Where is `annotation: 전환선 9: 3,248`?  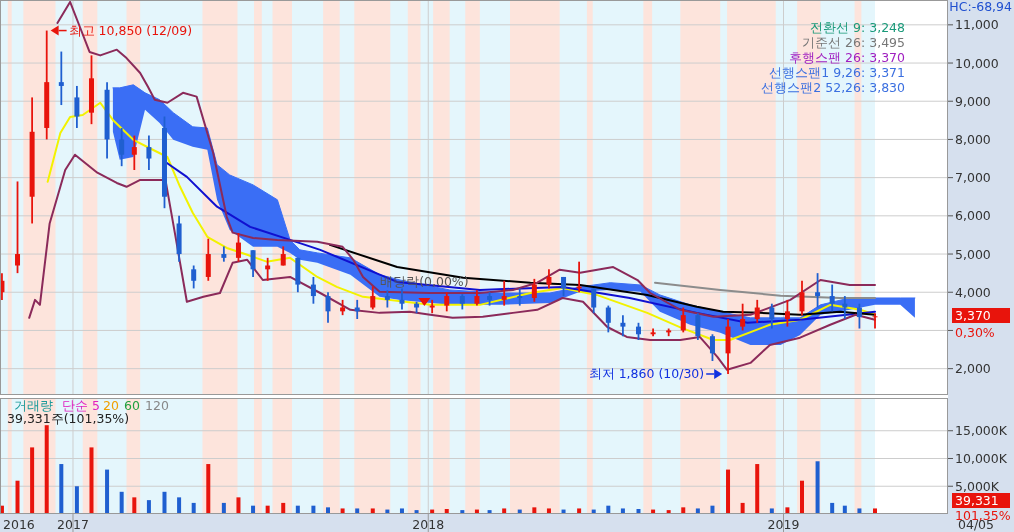
annotation: 전환선 9: 3,248 is located at coordinates (858, 27).